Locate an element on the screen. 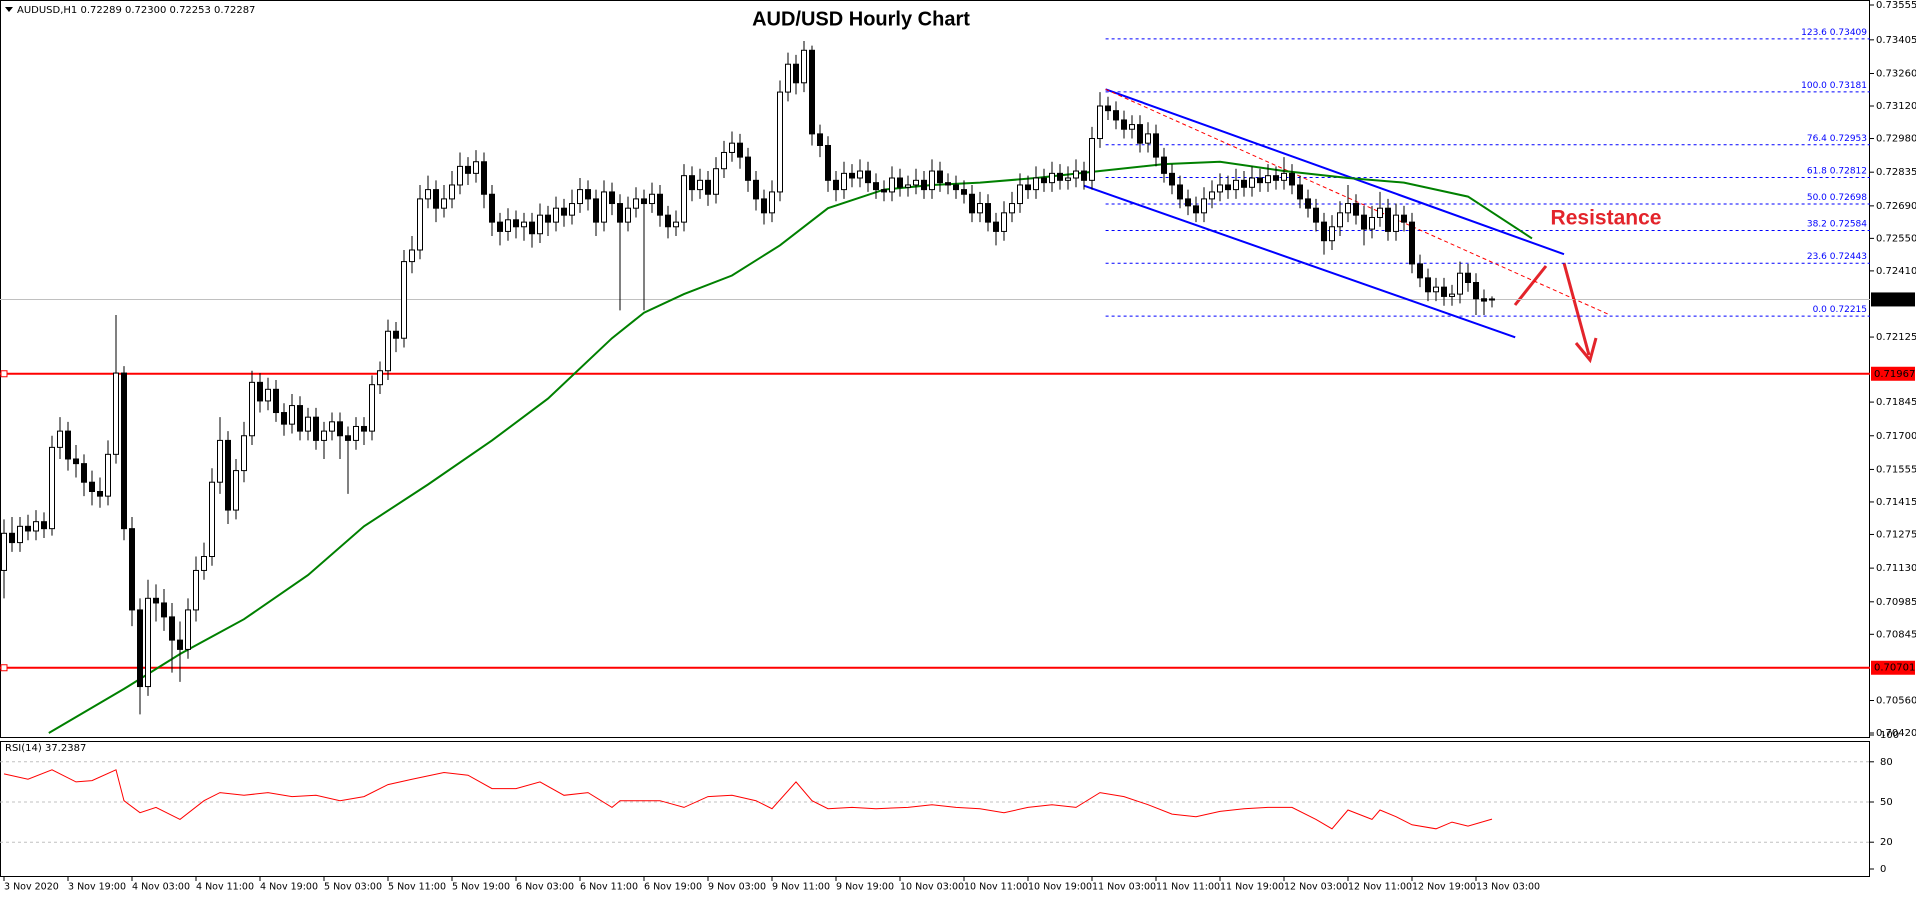 The image size is (1916, 900). x-tick-label: 5 Nov 19:00 is located at coordinates (481, 887).